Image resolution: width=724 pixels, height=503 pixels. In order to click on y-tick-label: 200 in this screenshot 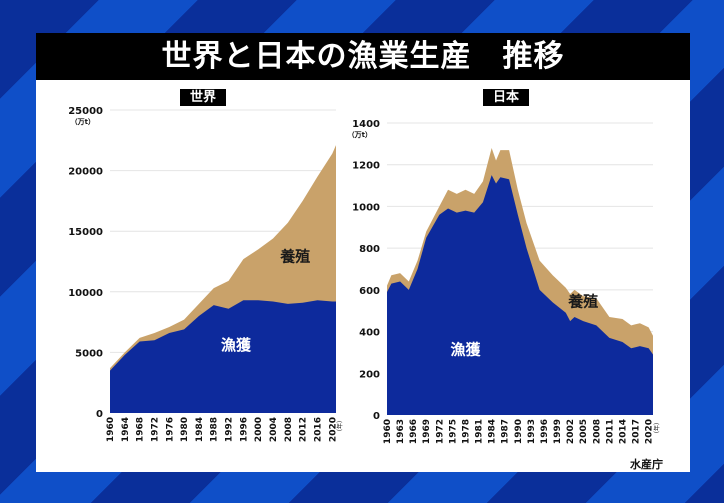, I will do `click(369, 374)`.